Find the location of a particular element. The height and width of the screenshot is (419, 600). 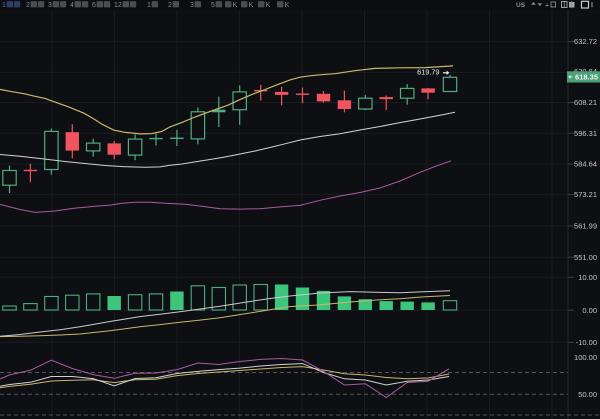

svg-text: 6 is located at coordinates (94, 5).